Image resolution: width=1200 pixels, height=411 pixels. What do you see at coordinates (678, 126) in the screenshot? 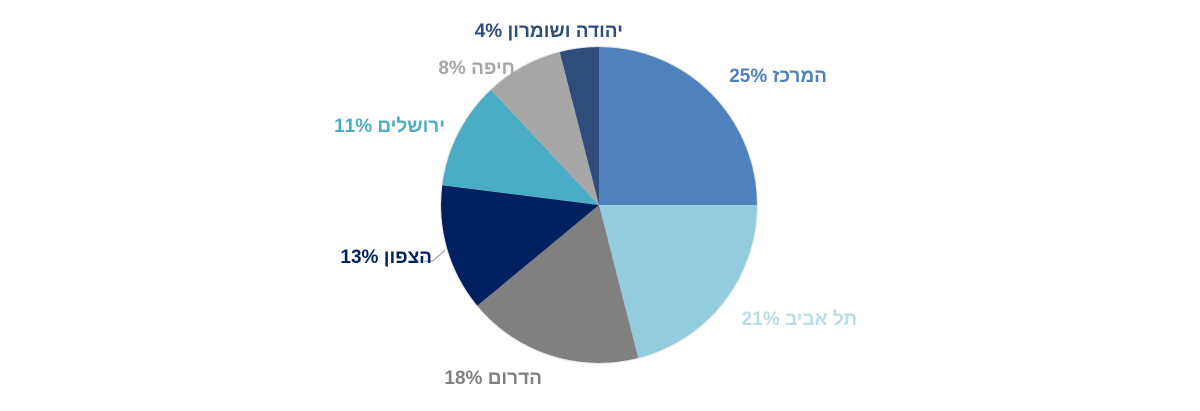
I see `pie-slice-center` at bounding box center [678, 126].